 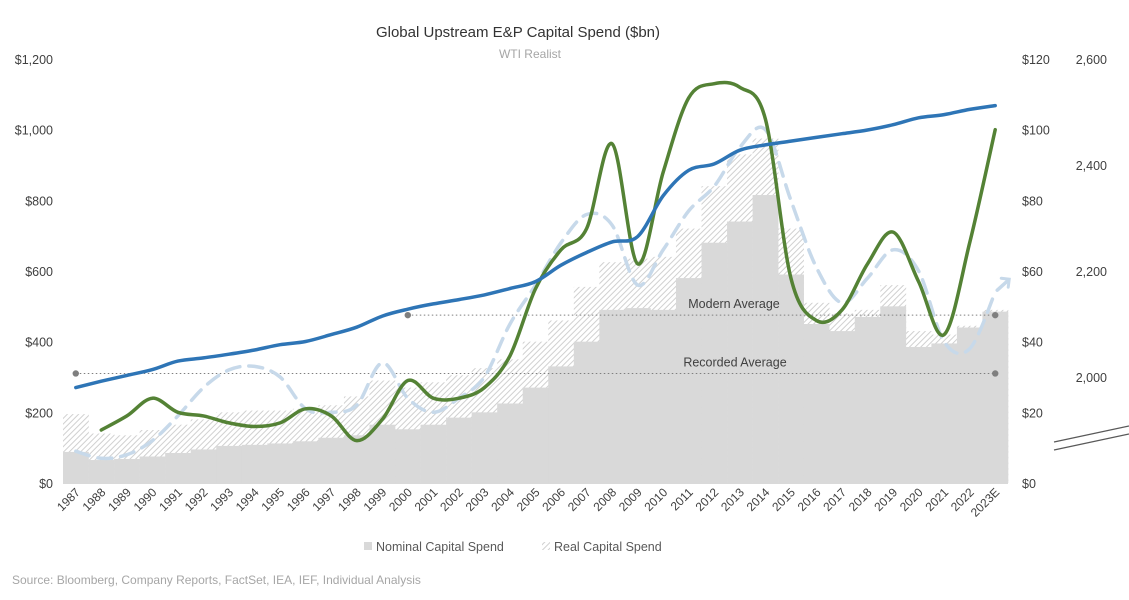 I want to click on x-tick-2012: 2012, so click(x=707, y=499).